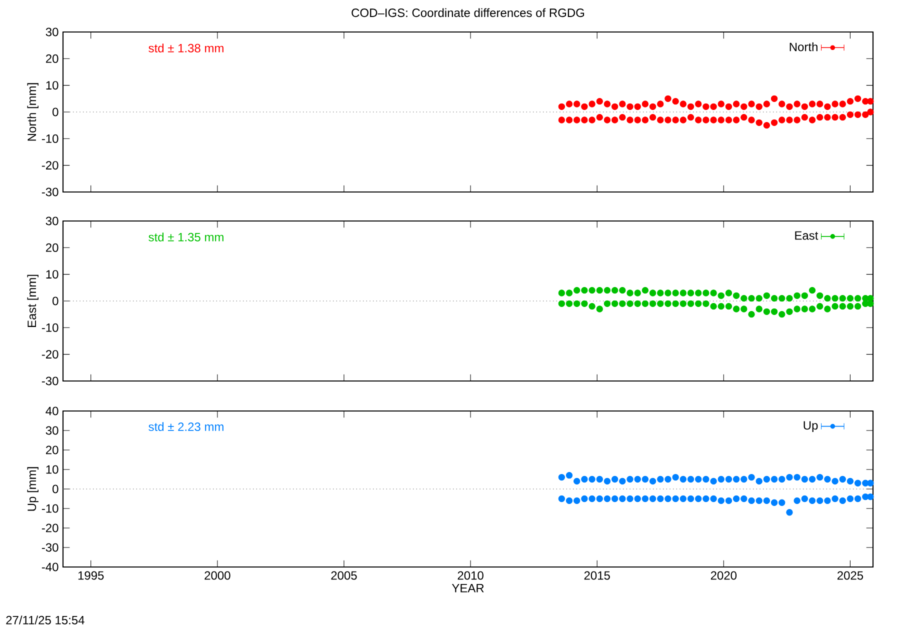  Describe the element at coordinates (32, 489) in the screenshot. I see `y-axis-title: Up [mm]` at that location.